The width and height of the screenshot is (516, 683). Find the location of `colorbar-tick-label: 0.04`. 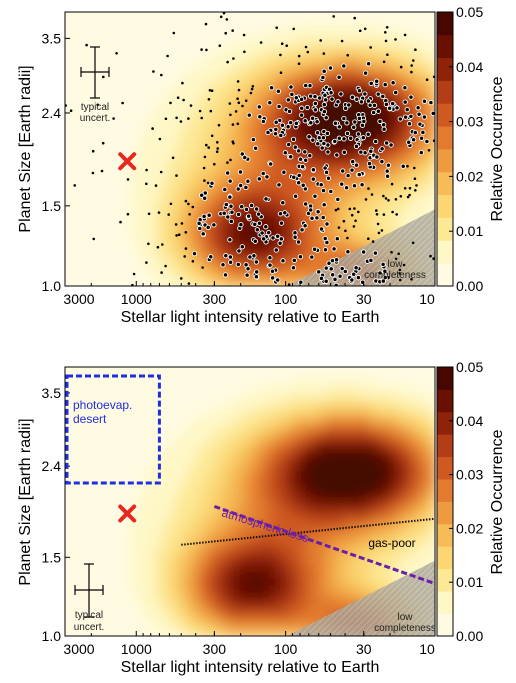

colorbar-tick-label: 0.04 is located at coordinates (469, 421).